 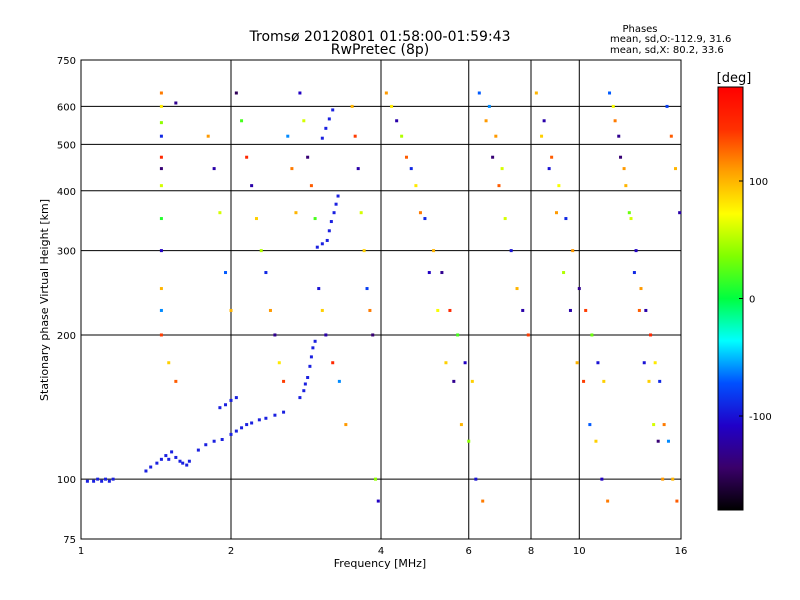 What do you see at coordinates (66, 480) in the screenshot?
I see `y-tick-label: 100` at bounding box center [66, 480].